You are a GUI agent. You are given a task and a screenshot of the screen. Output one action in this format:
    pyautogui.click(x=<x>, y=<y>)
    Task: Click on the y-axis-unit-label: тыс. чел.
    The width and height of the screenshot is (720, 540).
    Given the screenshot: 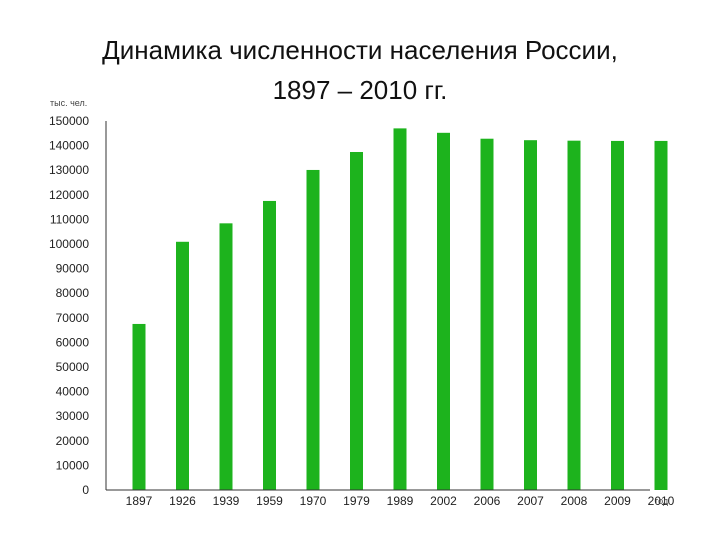 What is the action you would take?
    pyautogui.click(x=68, y=103)
    